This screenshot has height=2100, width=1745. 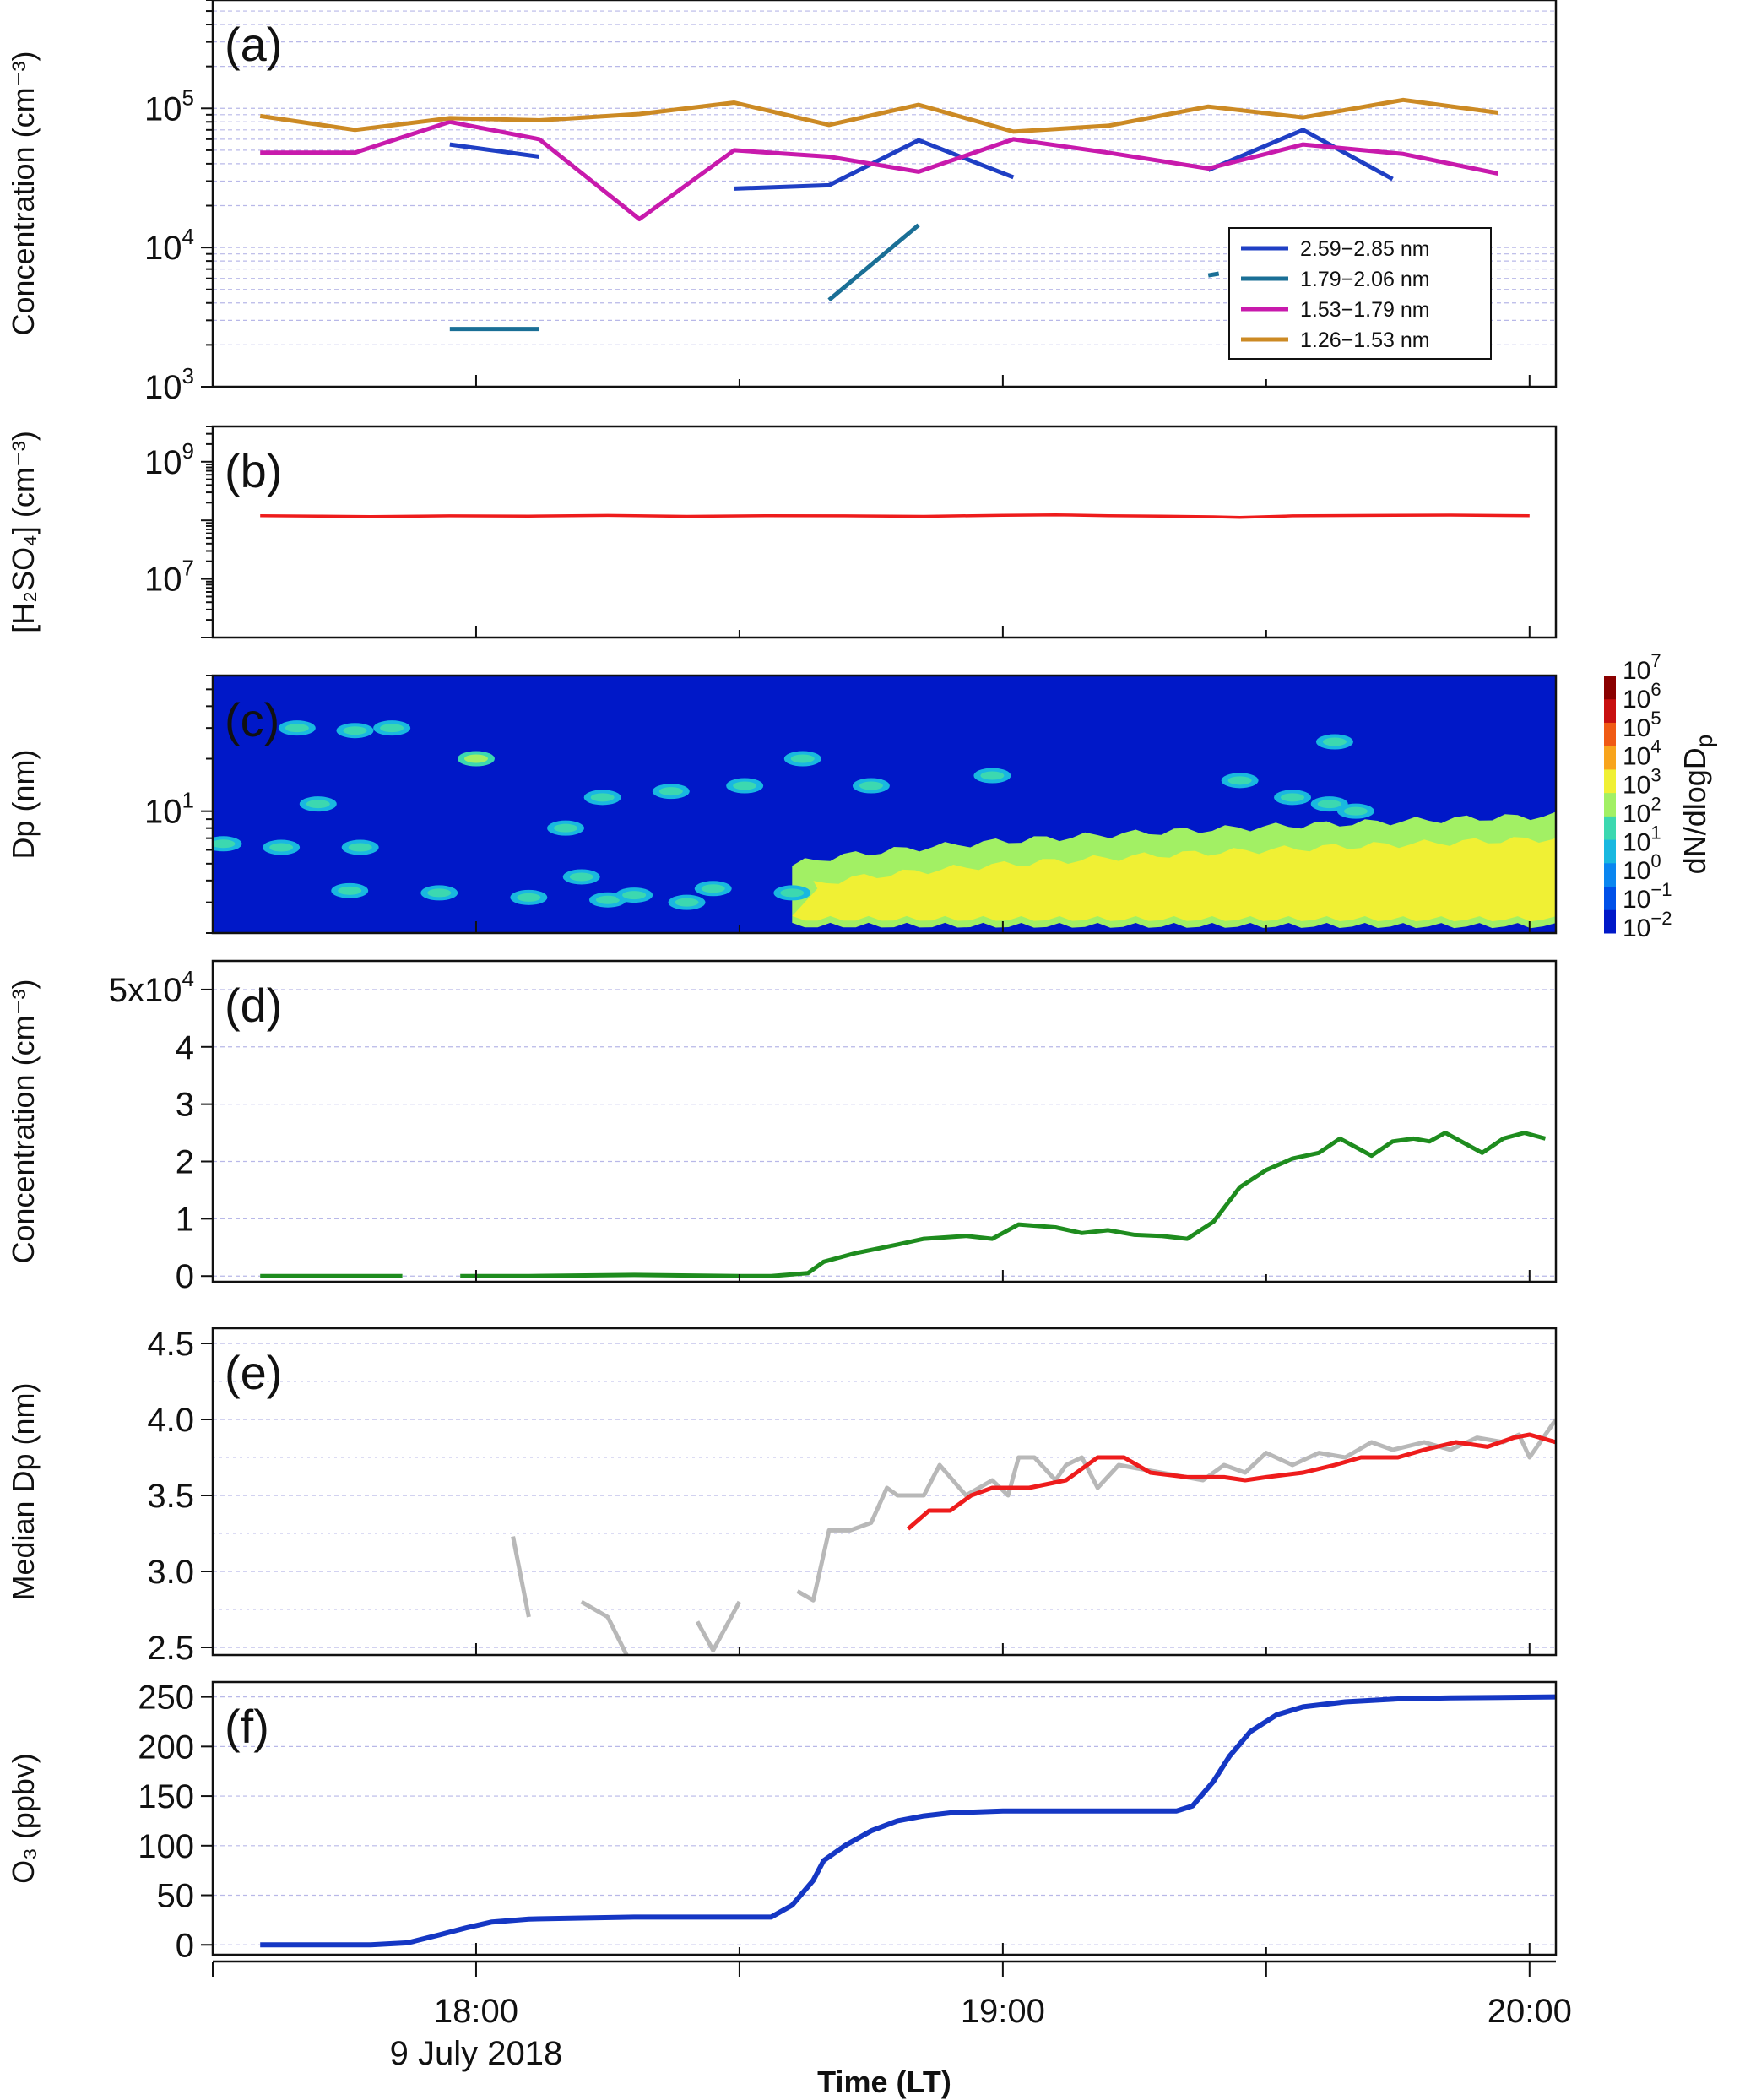 I want to click on y-tick-label: 150, so click(x=166, y=1797).